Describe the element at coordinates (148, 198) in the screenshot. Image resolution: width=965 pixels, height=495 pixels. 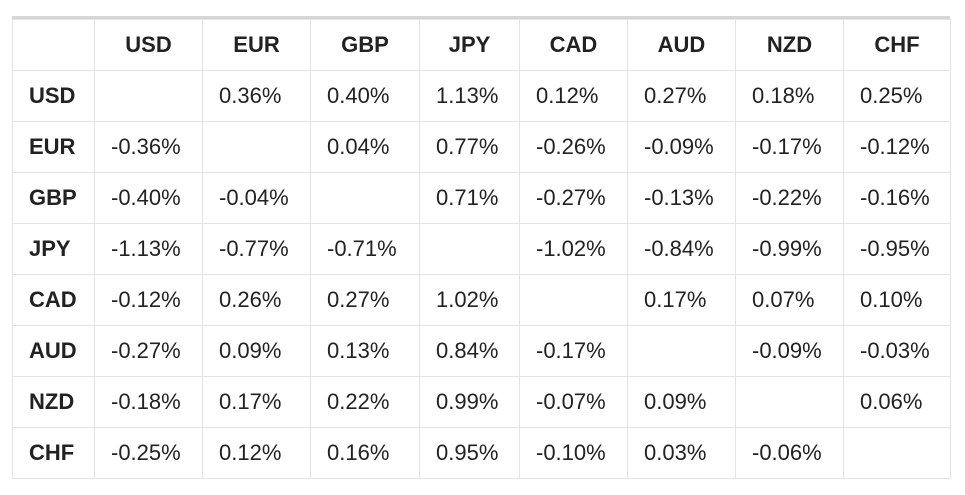
I see `table-cell: -0.40%` at that location.